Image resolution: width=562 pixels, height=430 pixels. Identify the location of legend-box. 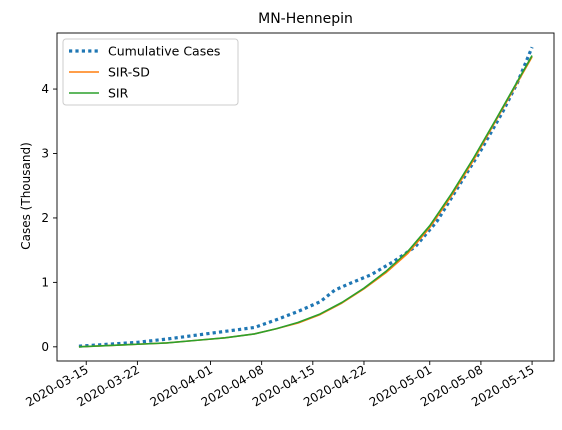
(150, 72).